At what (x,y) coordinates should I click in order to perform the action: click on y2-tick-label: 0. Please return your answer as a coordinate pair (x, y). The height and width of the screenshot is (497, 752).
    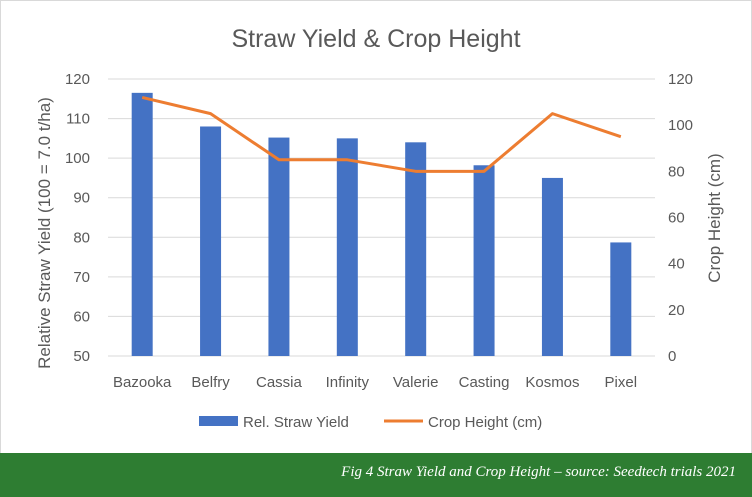
    Looking at the image, I should click on (672, 356).